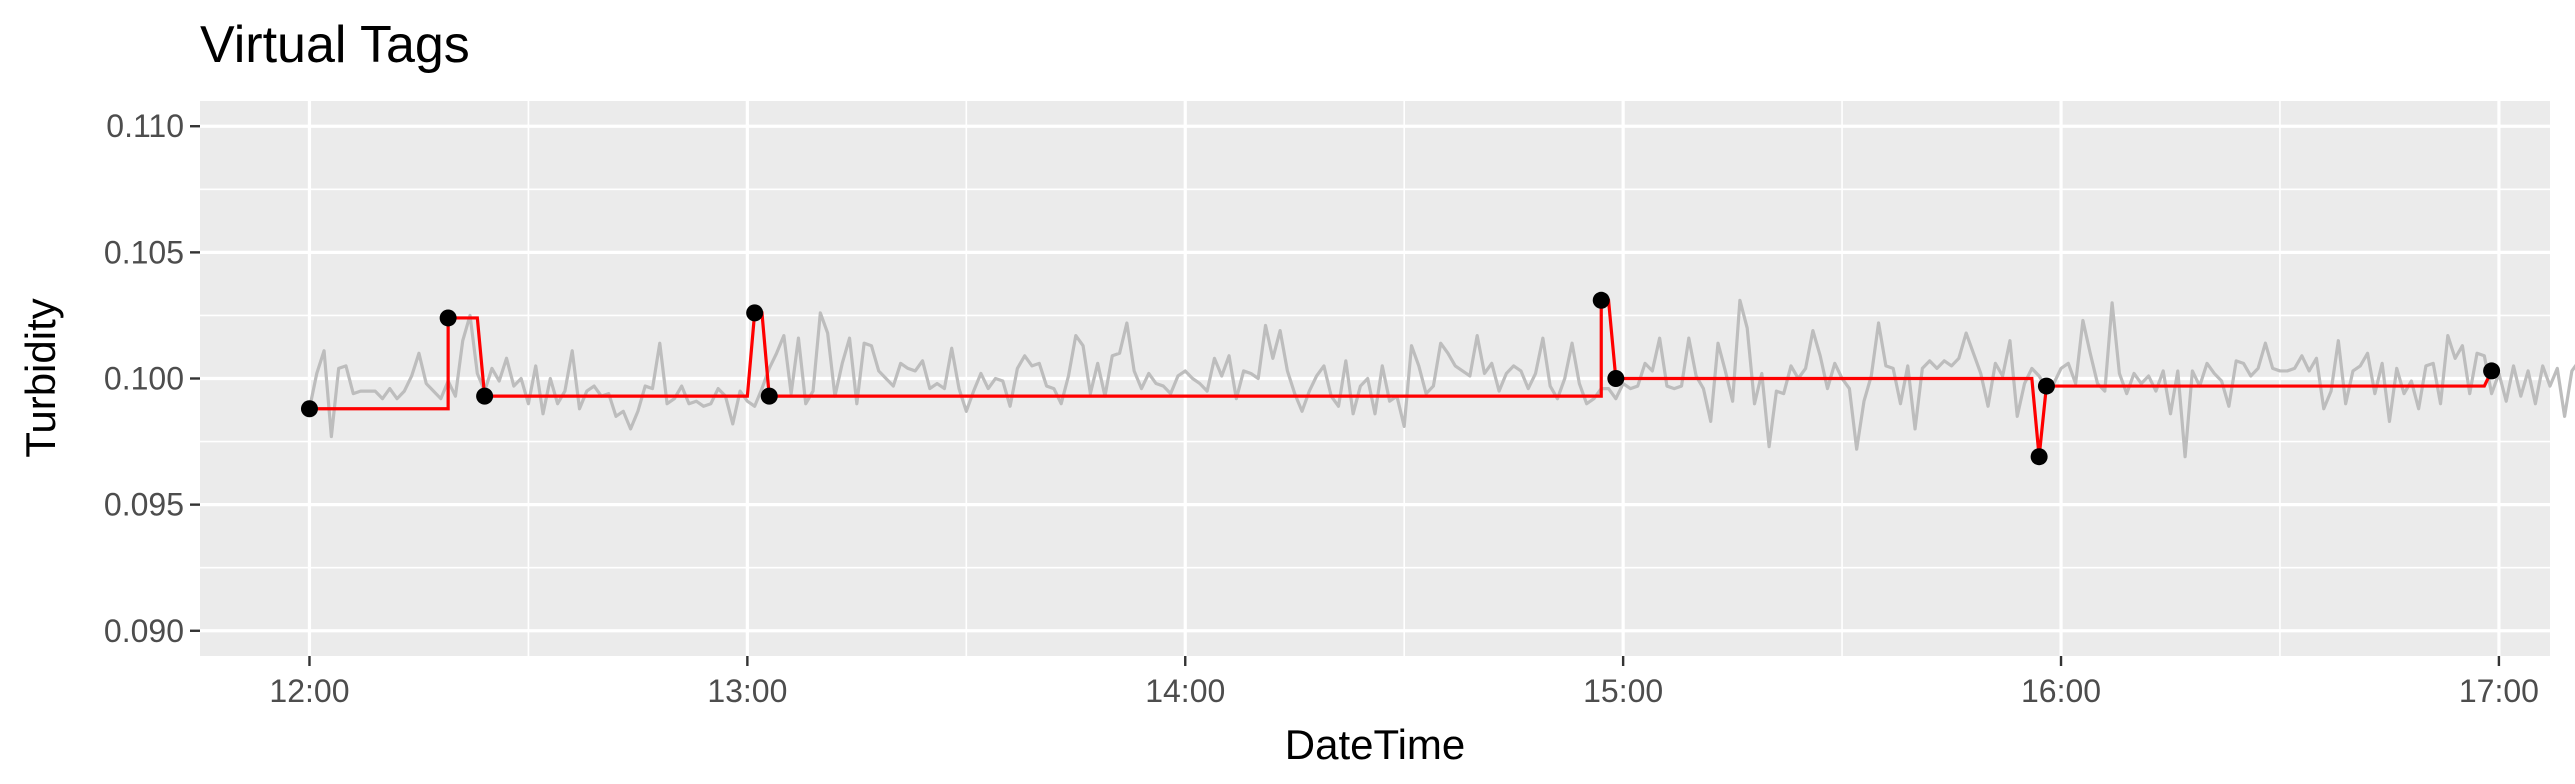 This screenshot has height=784, width=2575. What do you see at coordinates (145, 126) in the screenshot?
I see `y-tick-label: 0.110` at bounding box center [145, 126].